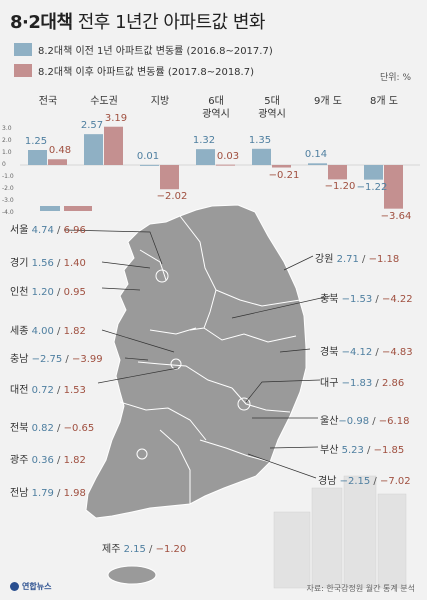  Describe the element at coordinates (137, 22) in the screenshot. I see `chart-title: 8·2대책 전후 1년간 아파트값 변화` at that location.